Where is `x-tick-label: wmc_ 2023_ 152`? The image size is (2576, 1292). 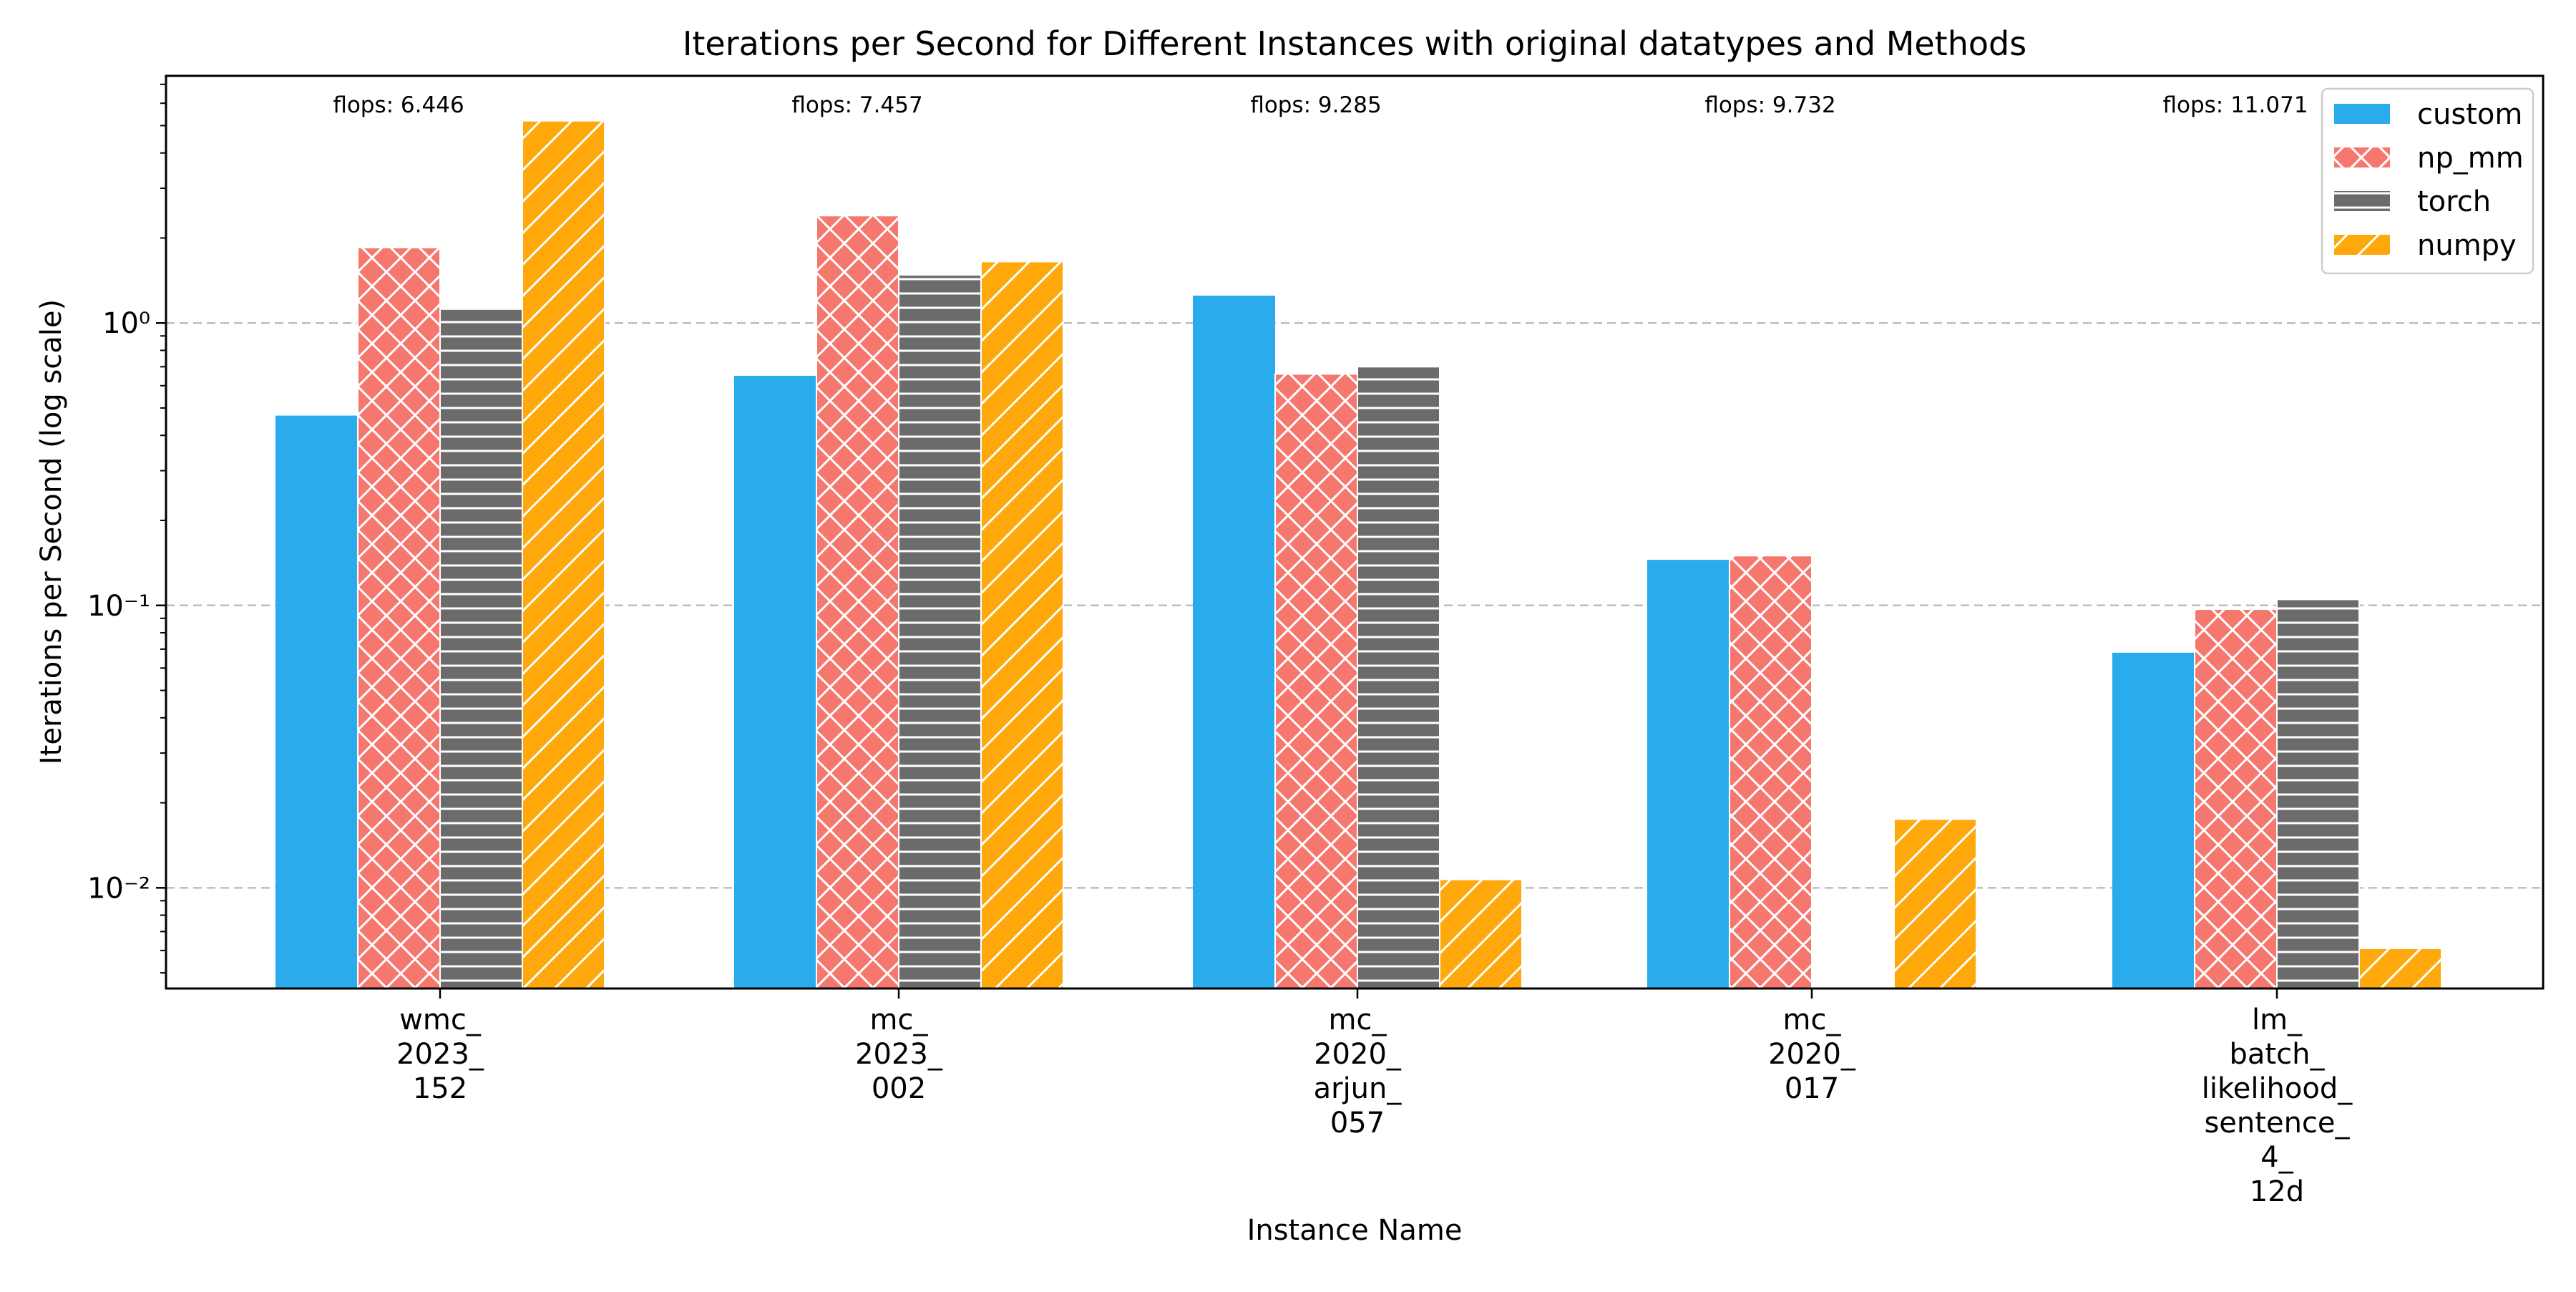 x-tick-label: wmc_ 2023_ 152 is located at coordinates (440, 1054).